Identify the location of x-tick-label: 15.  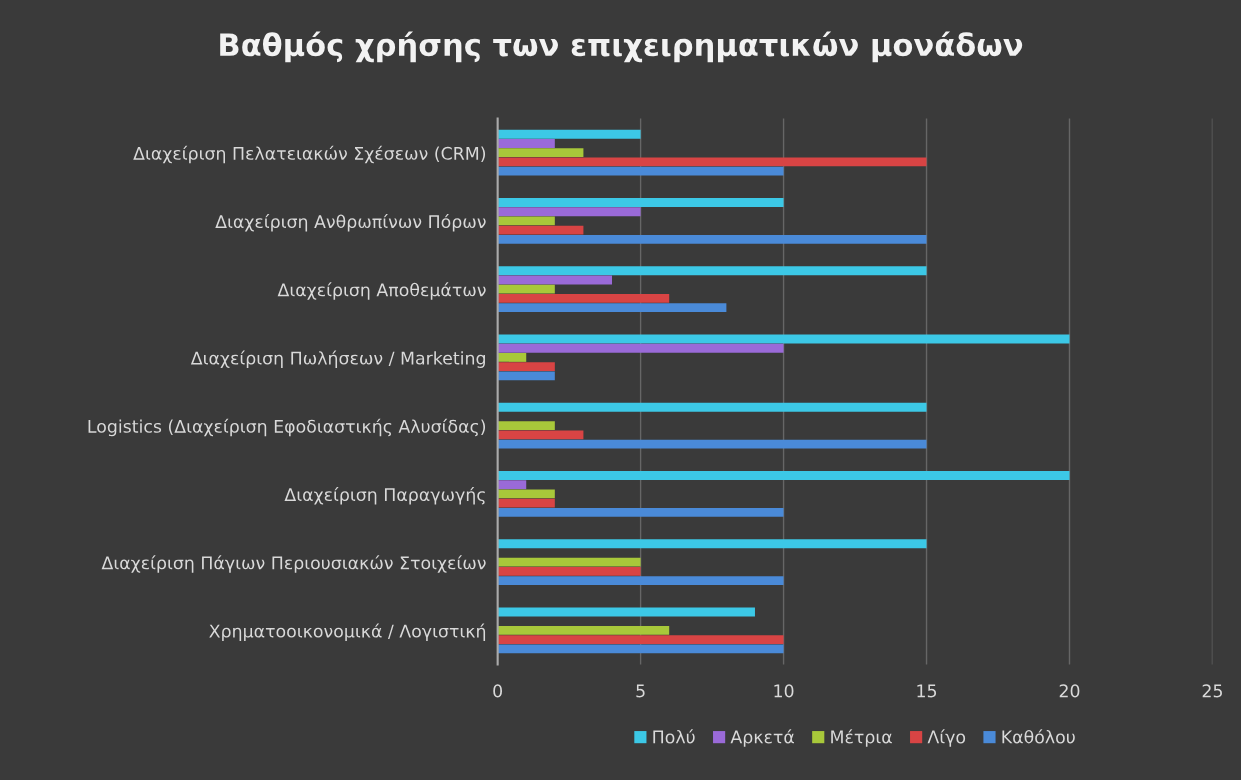
(927, 691).